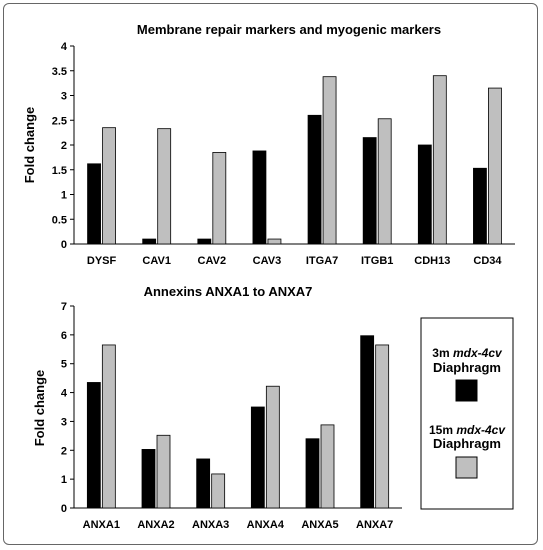 Image resolution: width=543 pixels, height=550 pixels. I want to click on y-tick-label: 3.5, so click(59, 72).